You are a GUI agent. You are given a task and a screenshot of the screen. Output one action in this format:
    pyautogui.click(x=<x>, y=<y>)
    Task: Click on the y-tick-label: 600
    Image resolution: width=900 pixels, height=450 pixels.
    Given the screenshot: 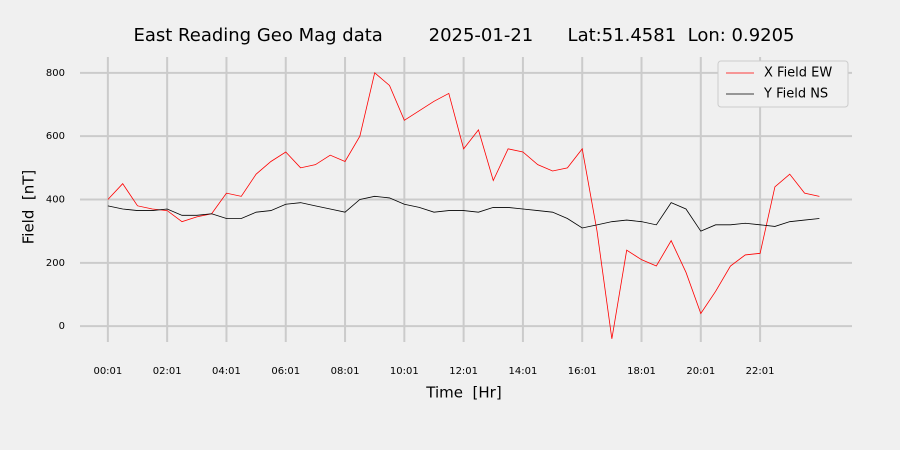 What is the action you would take?
    pyautogui.click(x=55, y=136)
    